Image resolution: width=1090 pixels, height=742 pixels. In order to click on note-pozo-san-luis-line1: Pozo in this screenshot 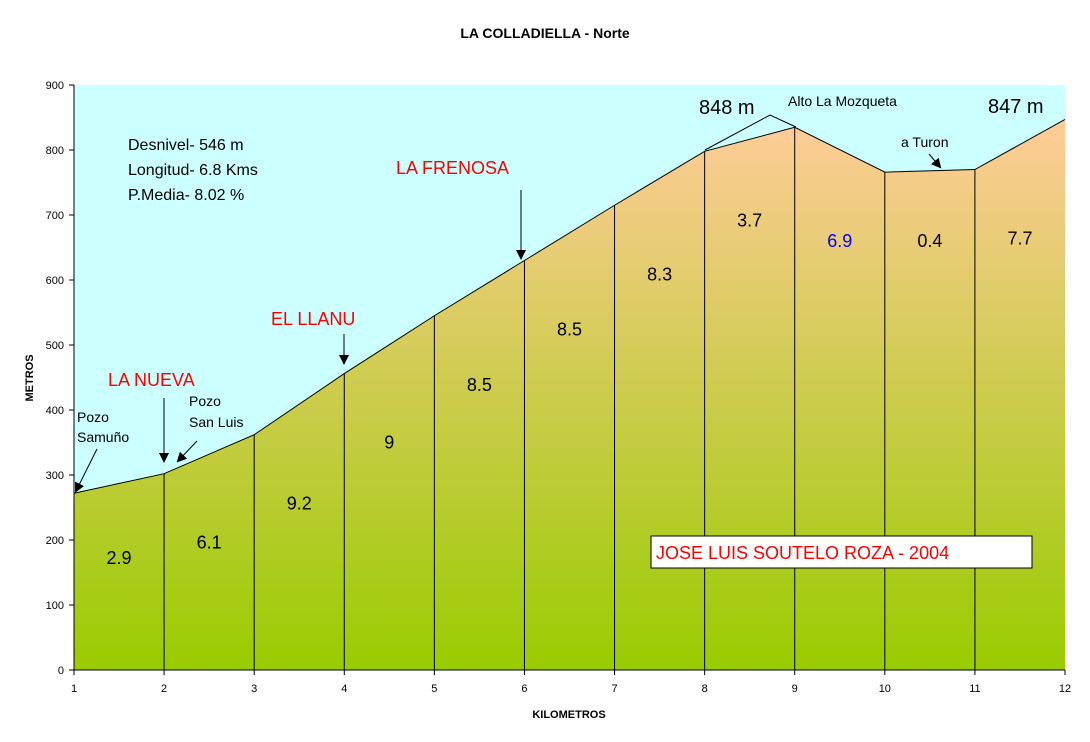, I will do `click(205, 401)`.